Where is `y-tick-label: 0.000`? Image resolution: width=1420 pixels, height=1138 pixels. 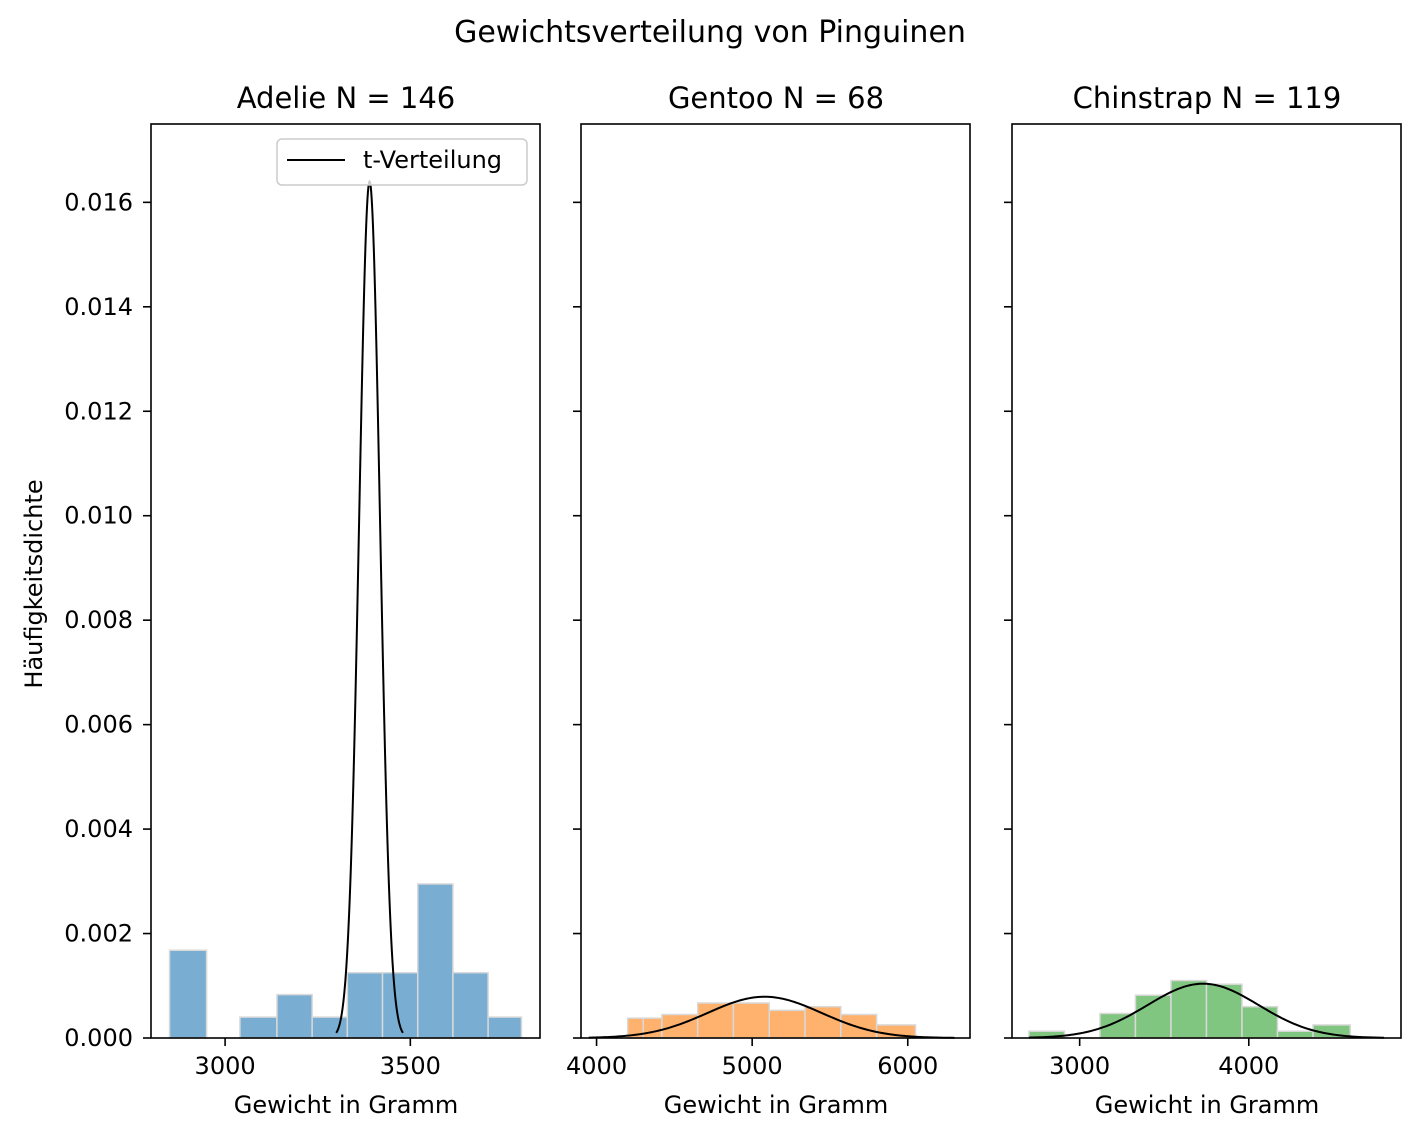 y-tick-label: 0.000 is located at coordinates (98, 1038).